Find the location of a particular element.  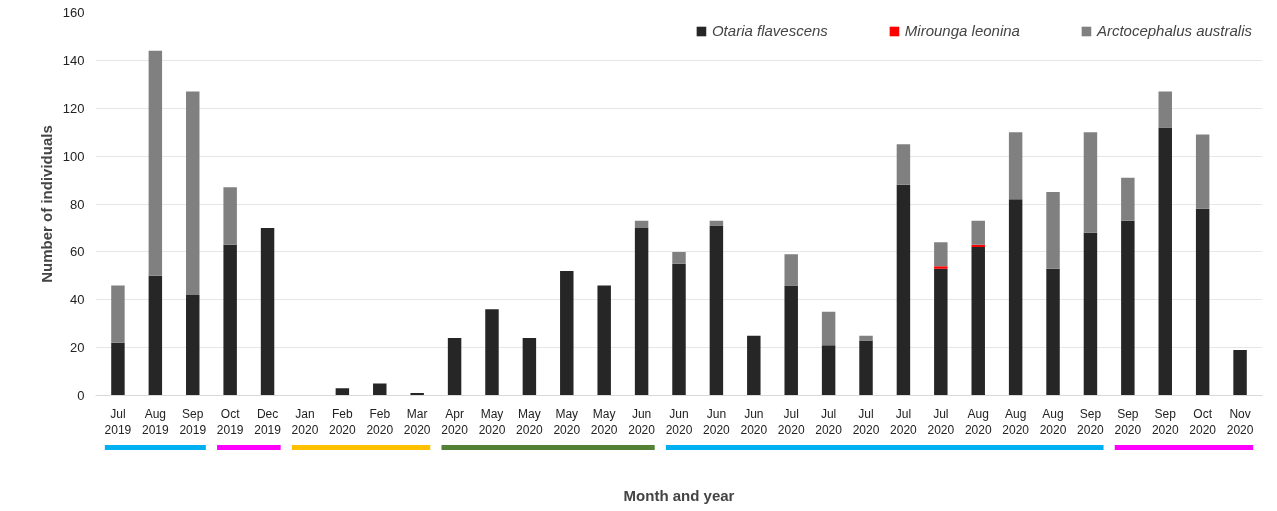

x-tick-label: Oct 2020 is located at coordinates (1203, 422).